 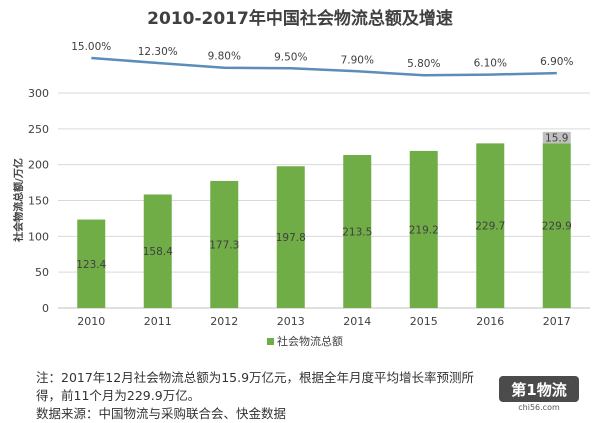 What do you see at coordinates (158, 321) in the screenshot?
I see `x-tick-label: 2011` at bounding box center [158, 321].